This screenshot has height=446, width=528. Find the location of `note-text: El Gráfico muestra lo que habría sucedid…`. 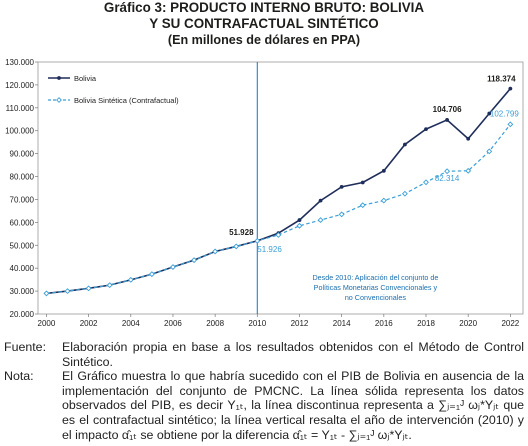

note-text: El Gráfico muestra lo que habría sucedid… is located at coordinates (293, 405).